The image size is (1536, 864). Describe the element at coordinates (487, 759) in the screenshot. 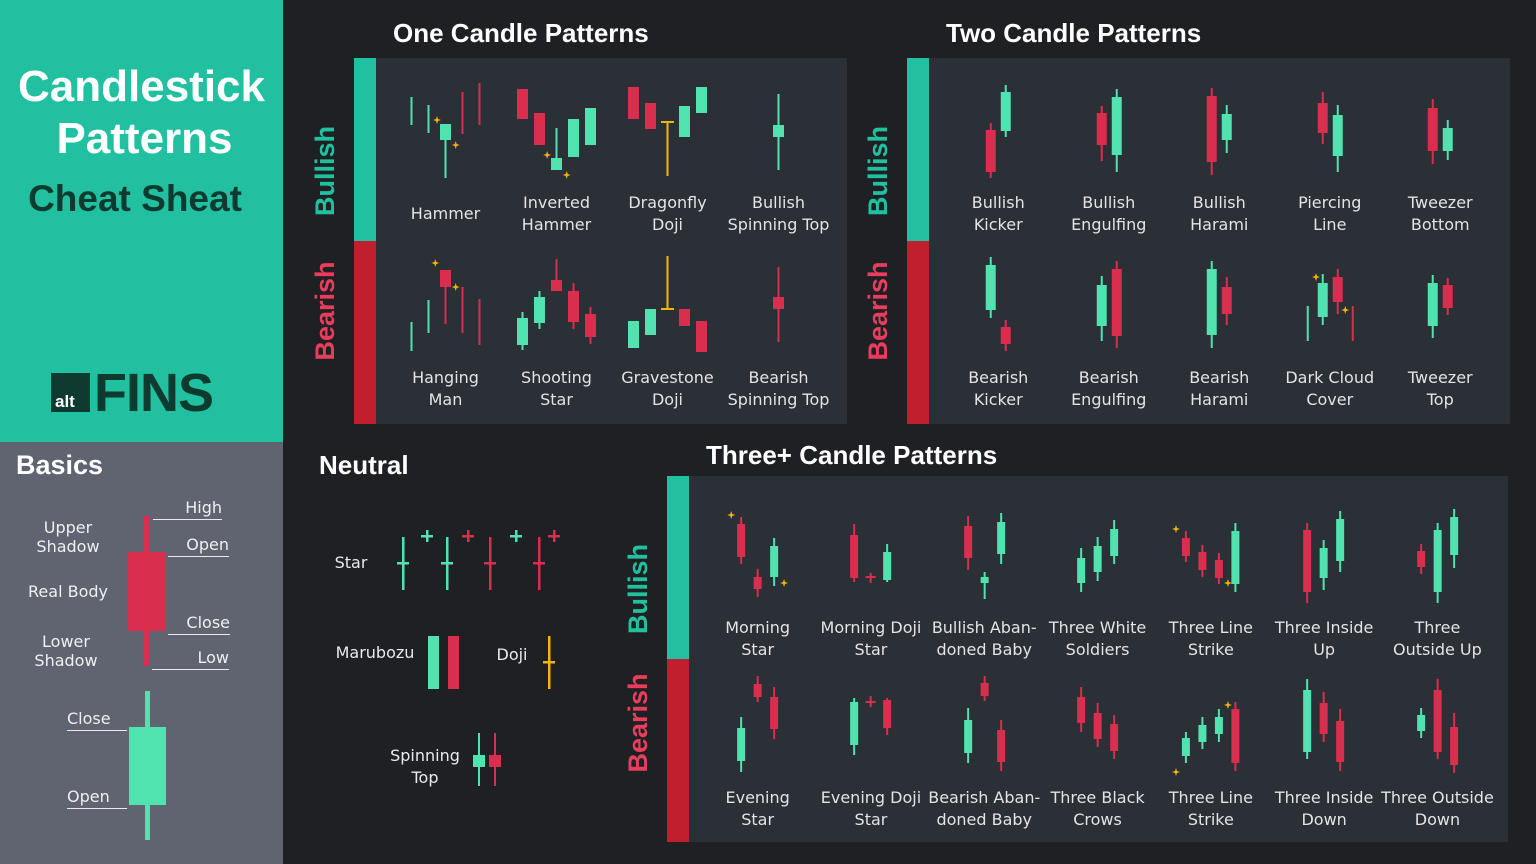

I see `spinning-top-candles` at that location.